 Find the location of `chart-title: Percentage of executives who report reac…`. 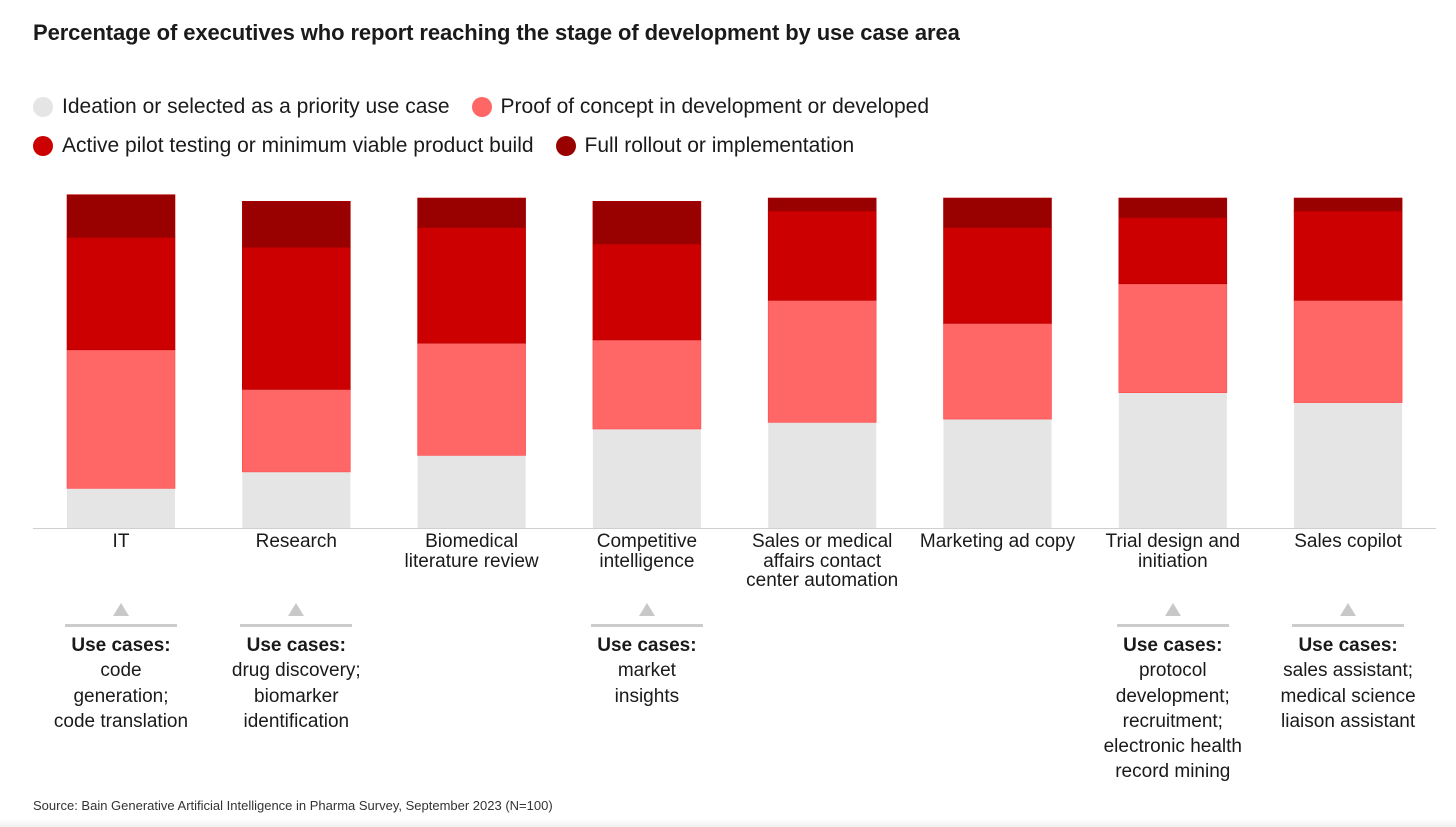

chart-title: Percentage of executives who report reac… is located at coordinates (496, 32).